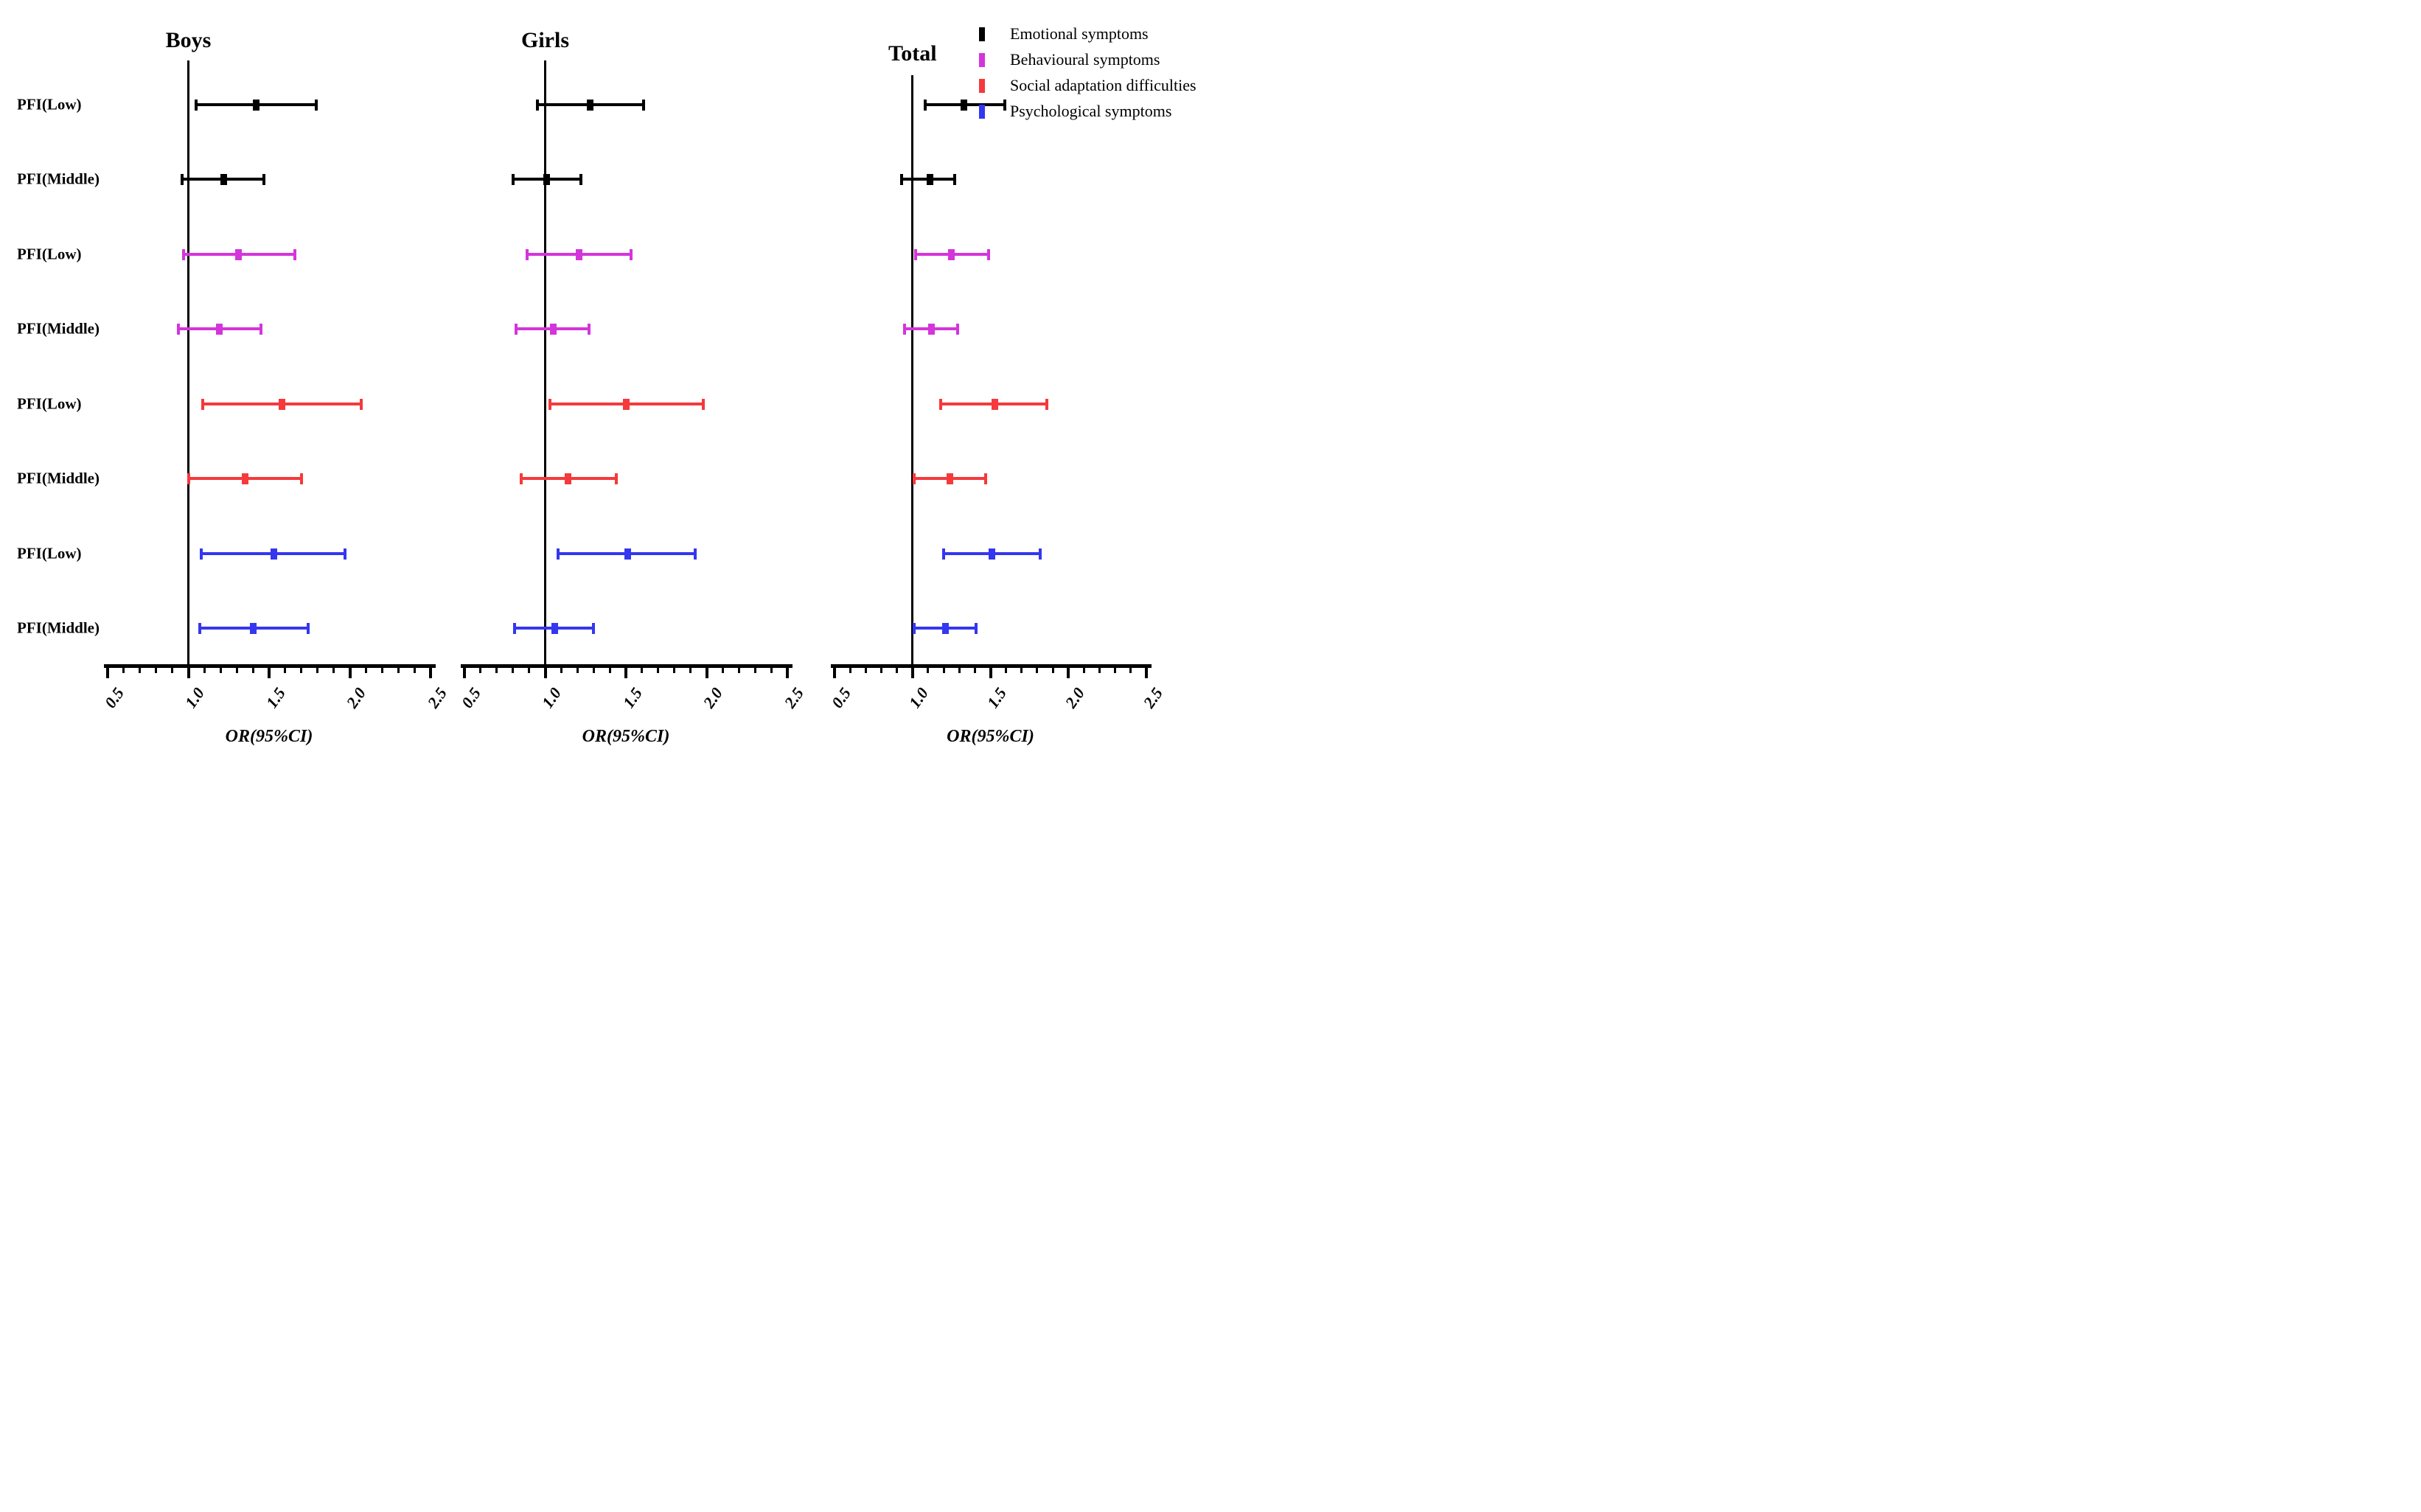  I want to click on x-axis-tick-label: 2.0, so click(355, 697).